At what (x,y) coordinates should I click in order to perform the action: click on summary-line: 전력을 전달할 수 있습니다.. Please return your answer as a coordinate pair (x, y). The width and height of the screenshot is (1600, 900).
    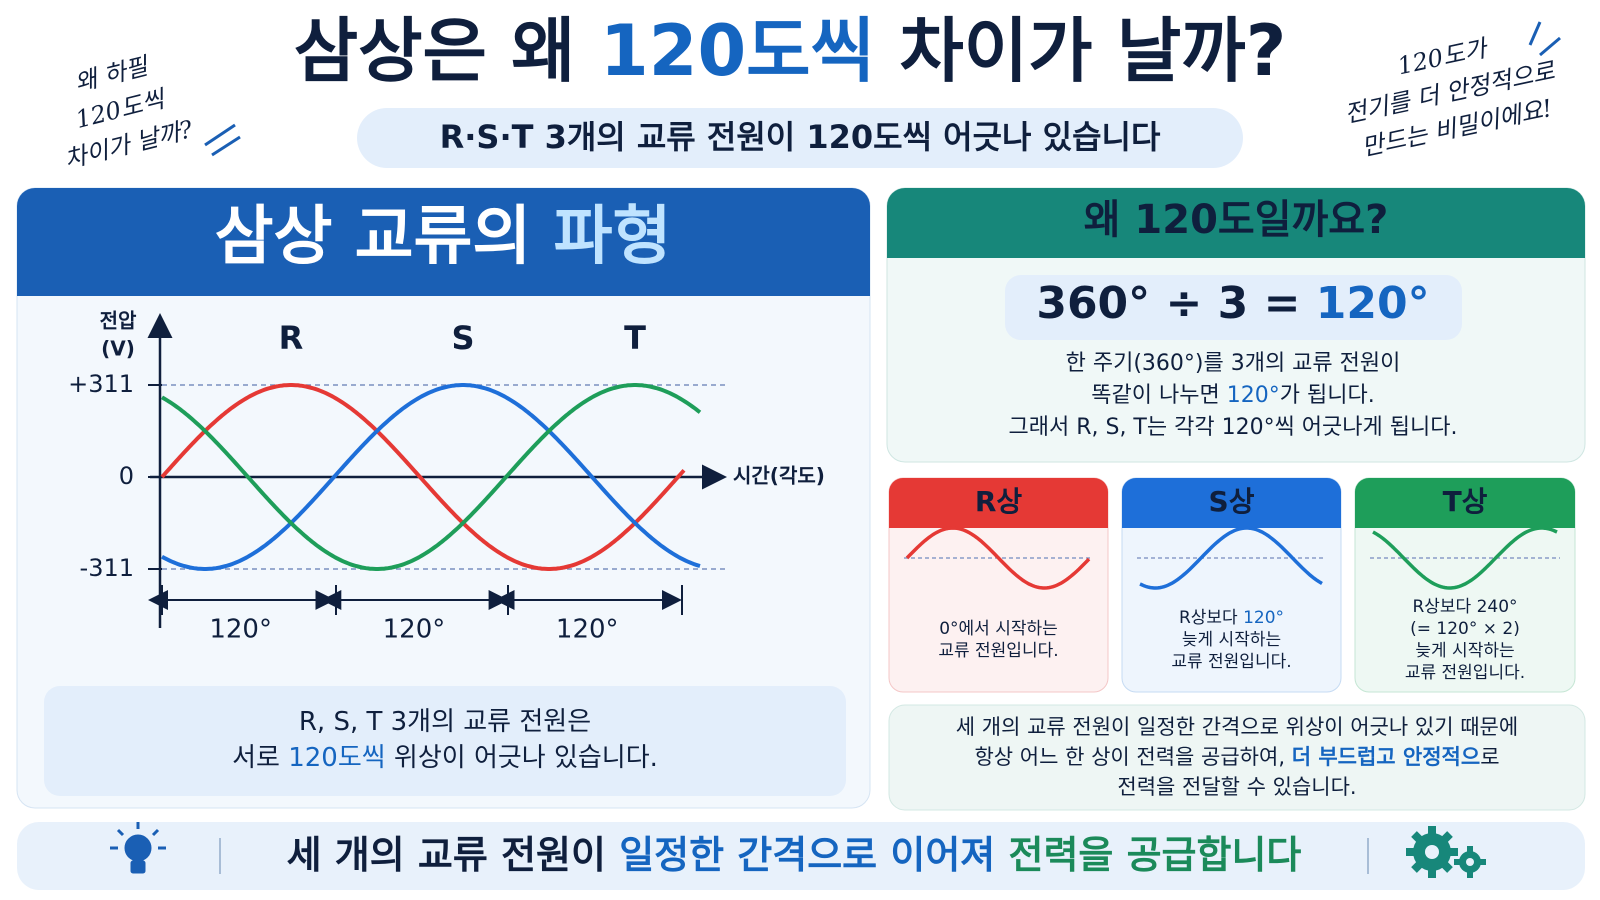
    Looking at the image, I should click on (1236, 787).